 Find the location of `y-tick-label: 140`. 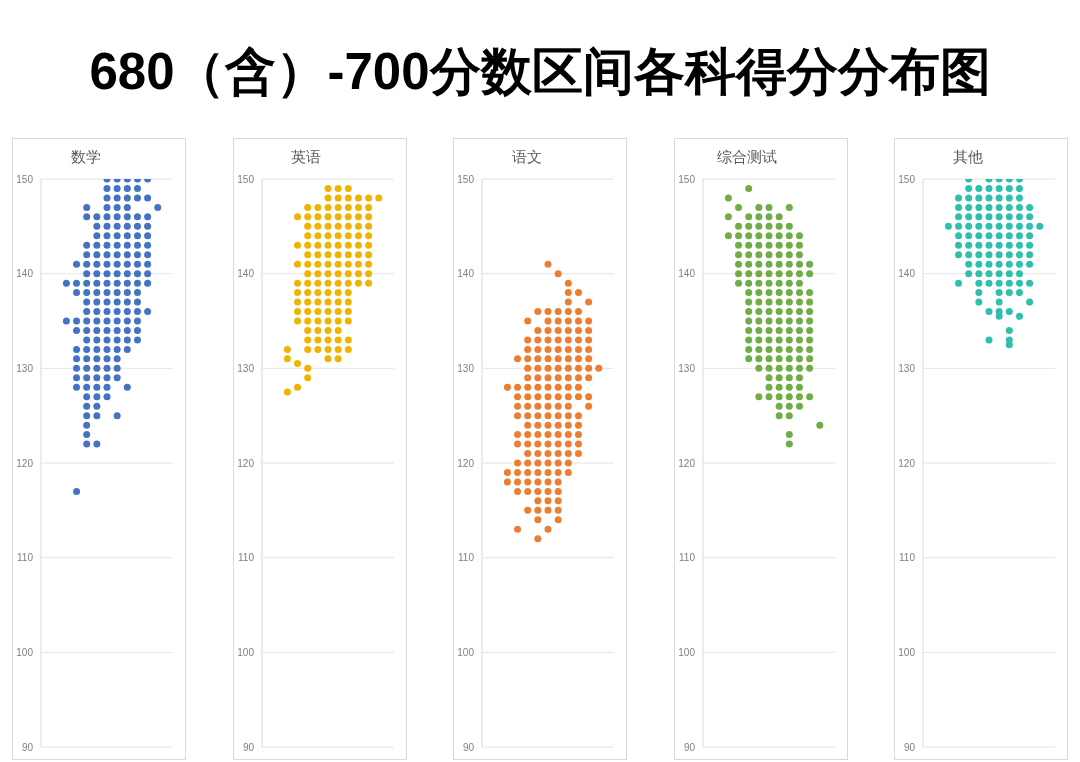

y-tick-label: 140 is located at coordinates (25, 274).